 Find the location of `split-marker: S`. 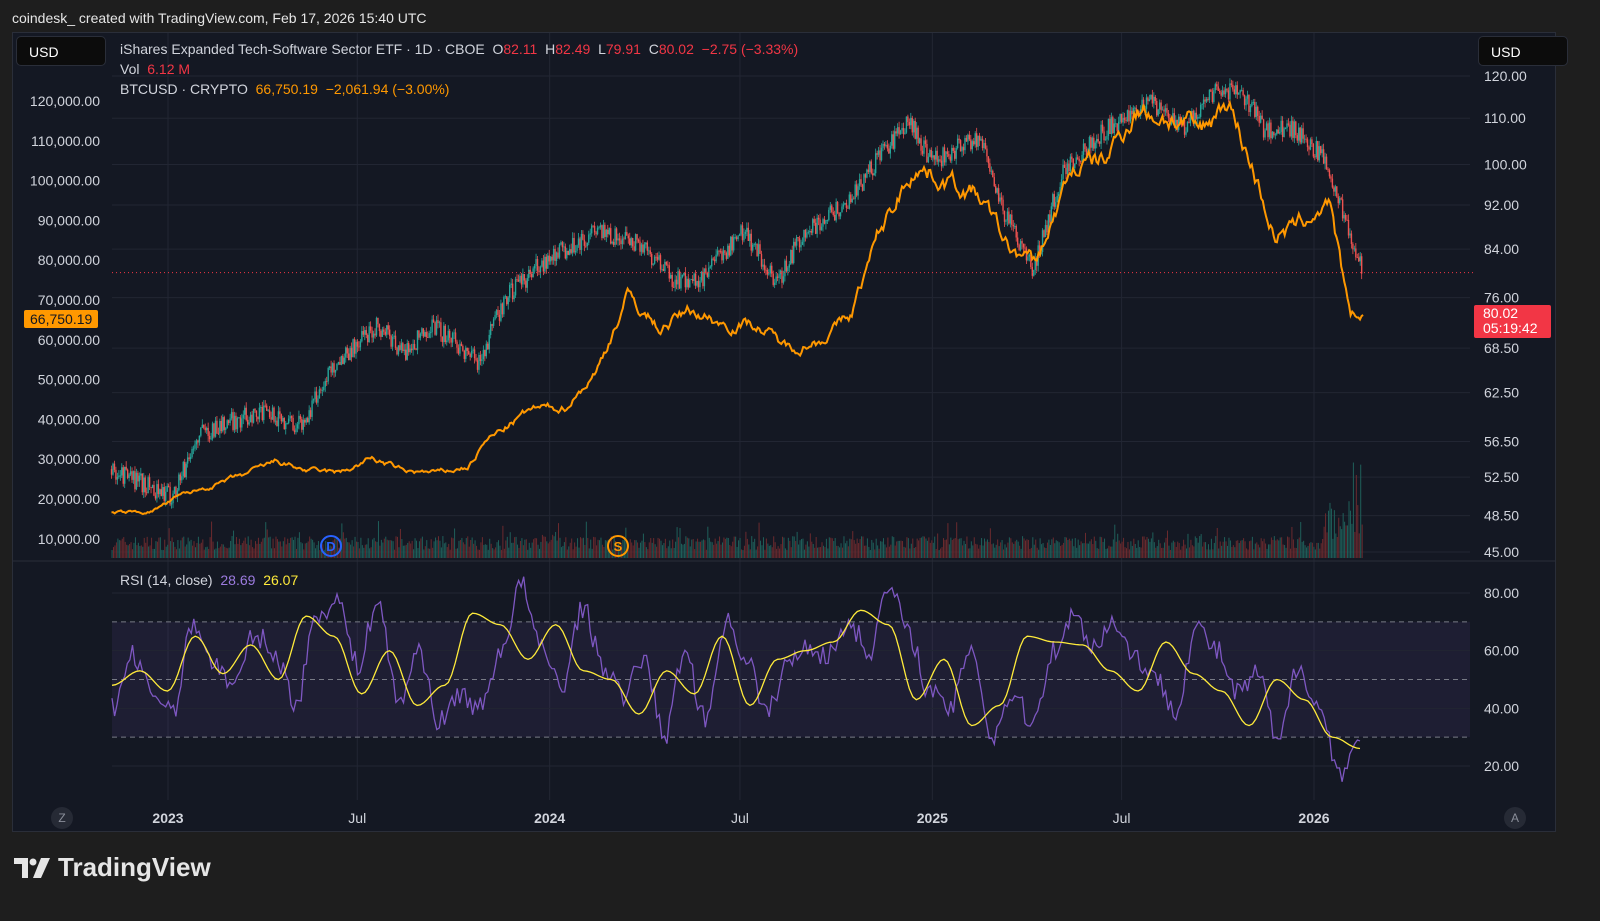

split-marker: S is located at coordinates (618, 546).